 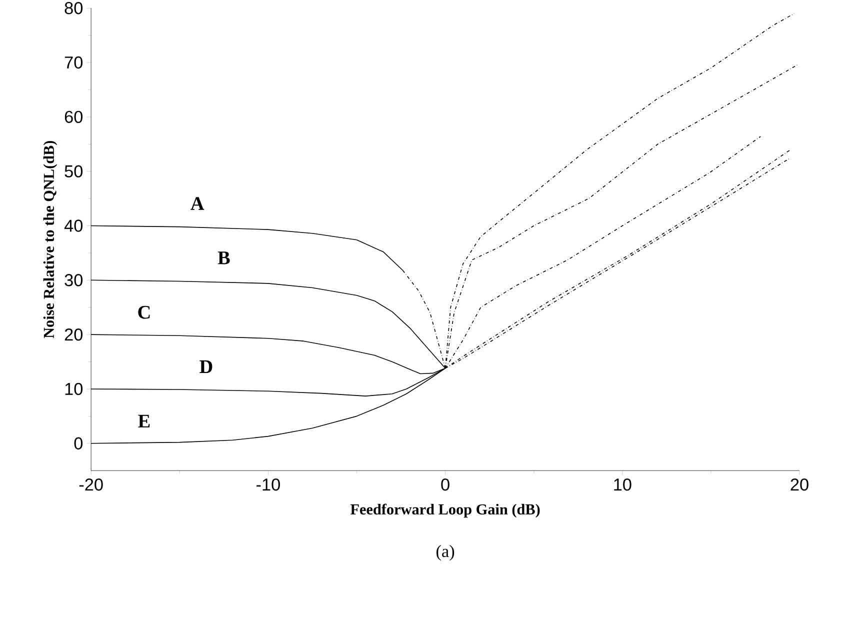 What do you see at coordinates (799, 484) in the screenshot?
I see `x-tick-label: 20` at bounding box center [799, 484].